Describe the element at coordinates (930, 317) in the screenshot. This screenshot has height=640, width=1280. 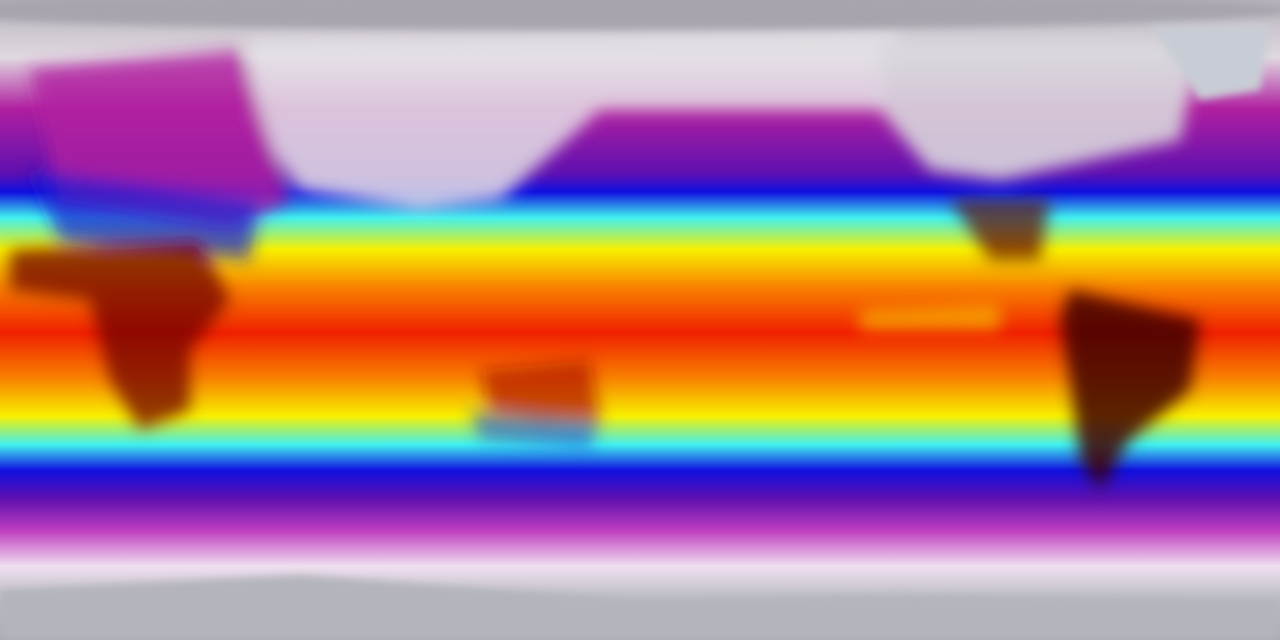
I see `east-pacific-yellow-band` at that location.